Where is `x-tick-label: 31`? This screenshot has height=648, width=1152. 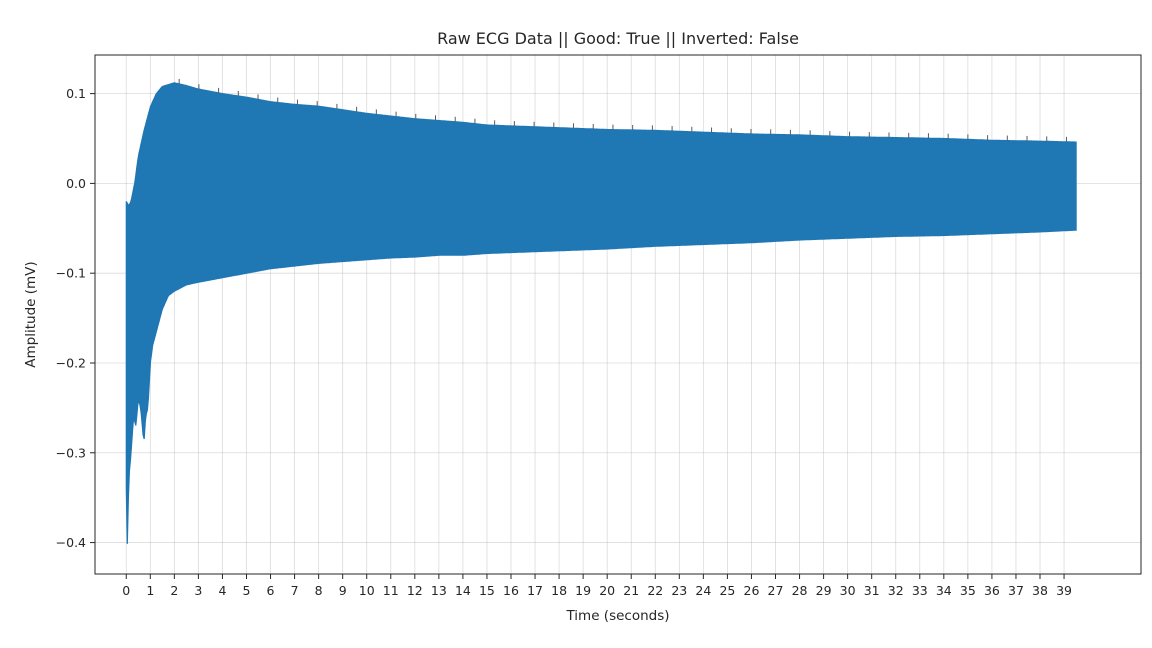 x-tick-label: 31 is located at coordinates (872, 590).